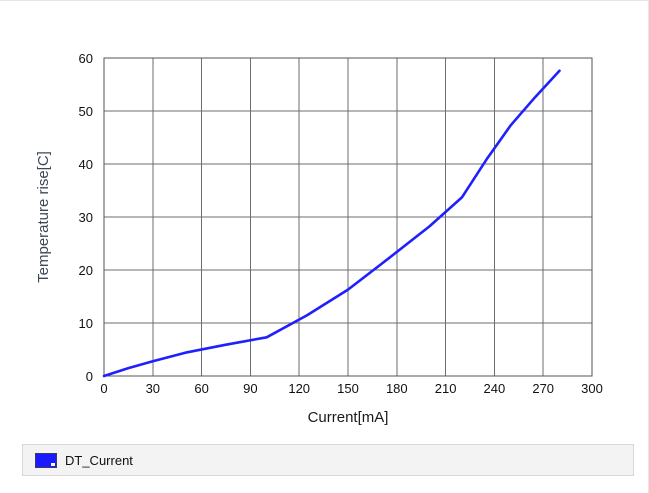 The height and width of the screenshot is (493, 649). I want to click on x-axis-title: Current[mA], so click(348, 417).